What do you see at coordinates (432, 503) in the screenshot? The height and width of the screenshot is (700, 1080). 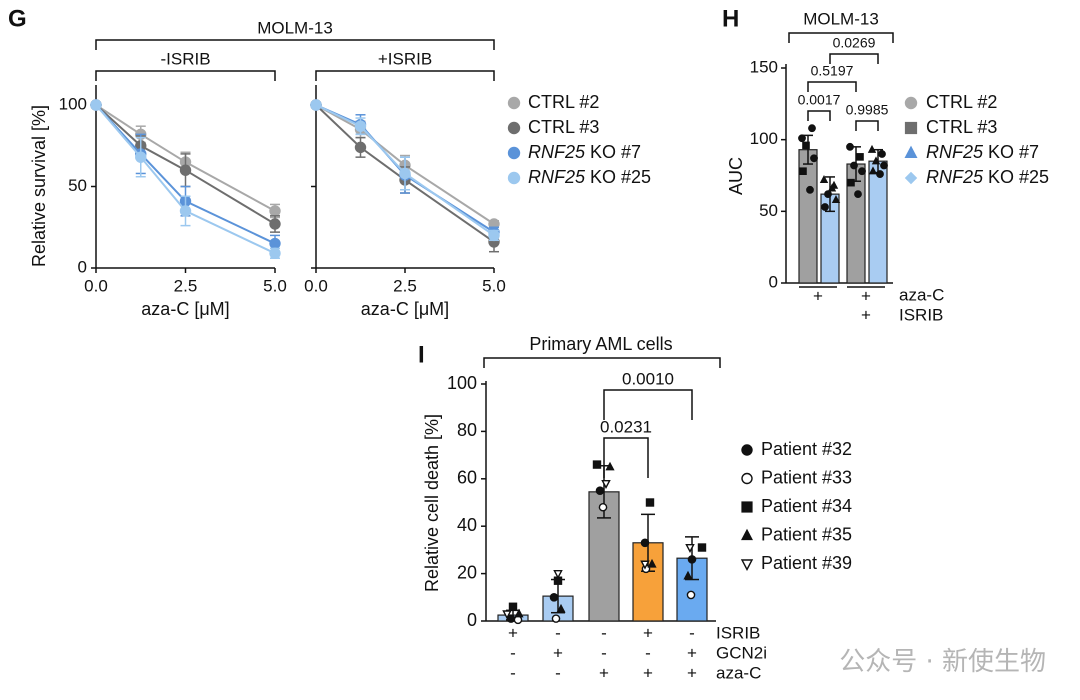 I see `i-ylabel: Relative cell death [%]` at bounding box center [432, 503].